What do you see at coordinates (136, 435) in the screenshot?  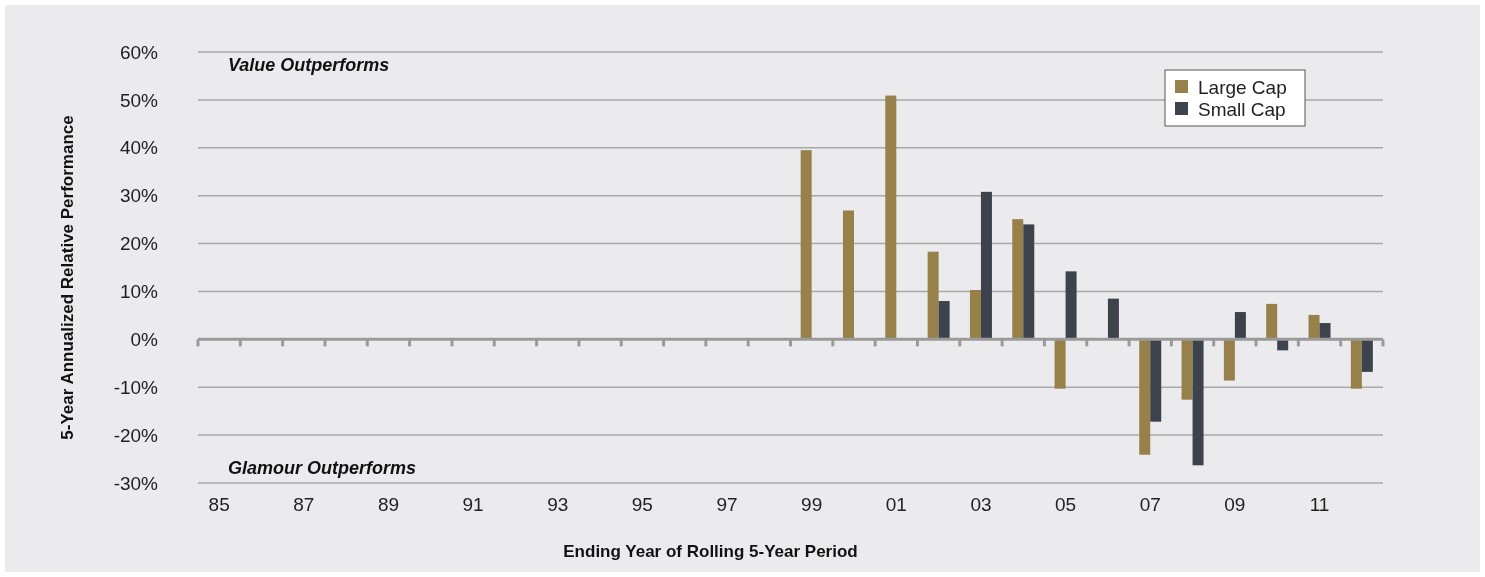 I see `y-tick-label: -20%` at bounding box center [136, 435].